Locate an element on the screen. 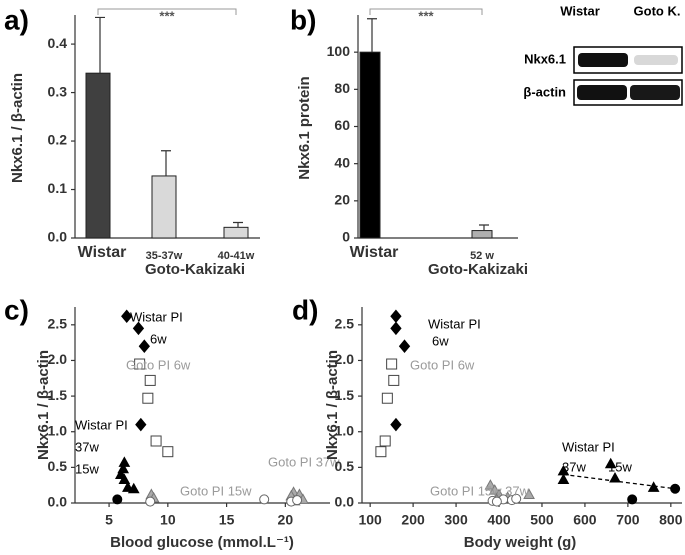 The height and width of the screenshot is (555, 685). annotation: Goto PI 6w is located at coordinates (158, 364).